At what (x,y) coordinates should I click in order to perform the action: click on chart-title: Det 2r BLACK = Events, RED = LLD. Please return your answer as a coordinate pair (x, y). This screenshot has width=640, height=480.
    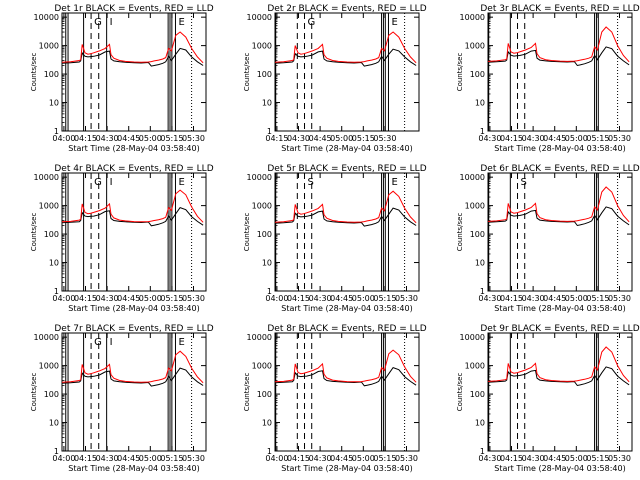
    Looking at the image, I should click on (346, 9).